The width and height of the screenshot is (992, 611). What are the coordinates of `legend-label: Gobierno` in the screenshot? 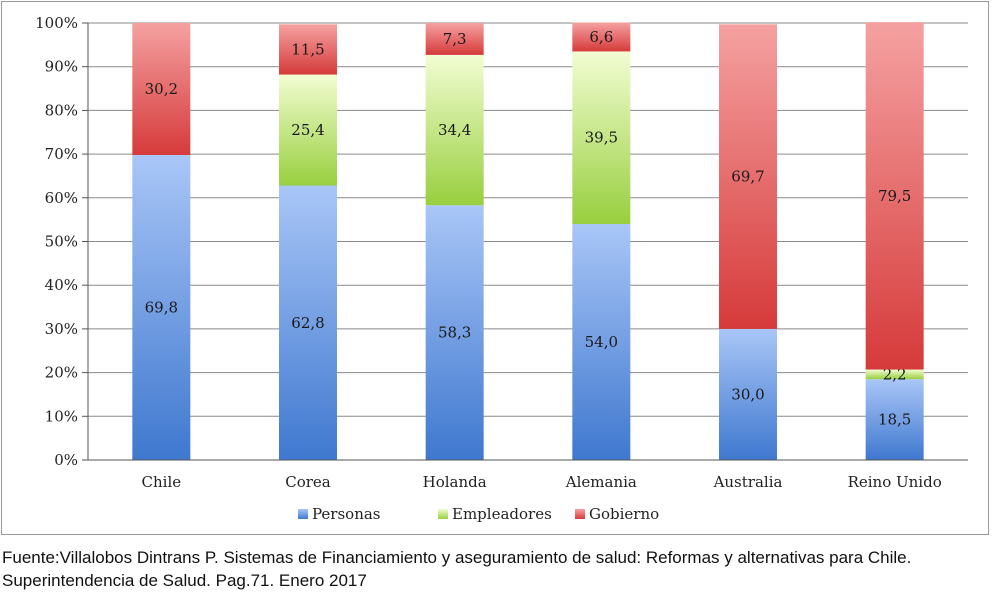 It's located at (624, 514).